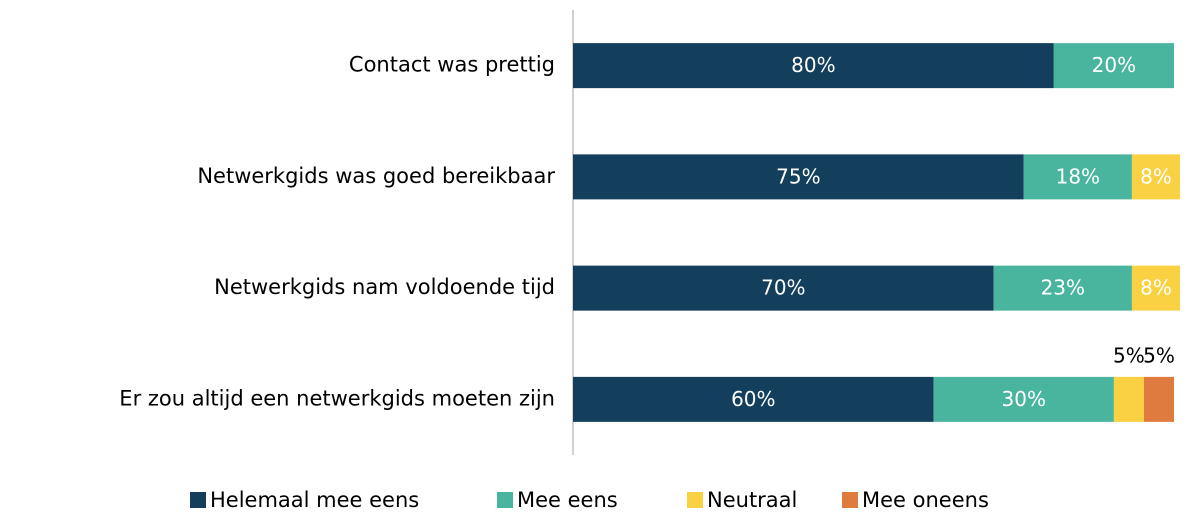  What do you see at coordinates (314, 500) in the screenshot?
I see `legend-label: Helemaal mee eens` at bounding box center [314, 500].